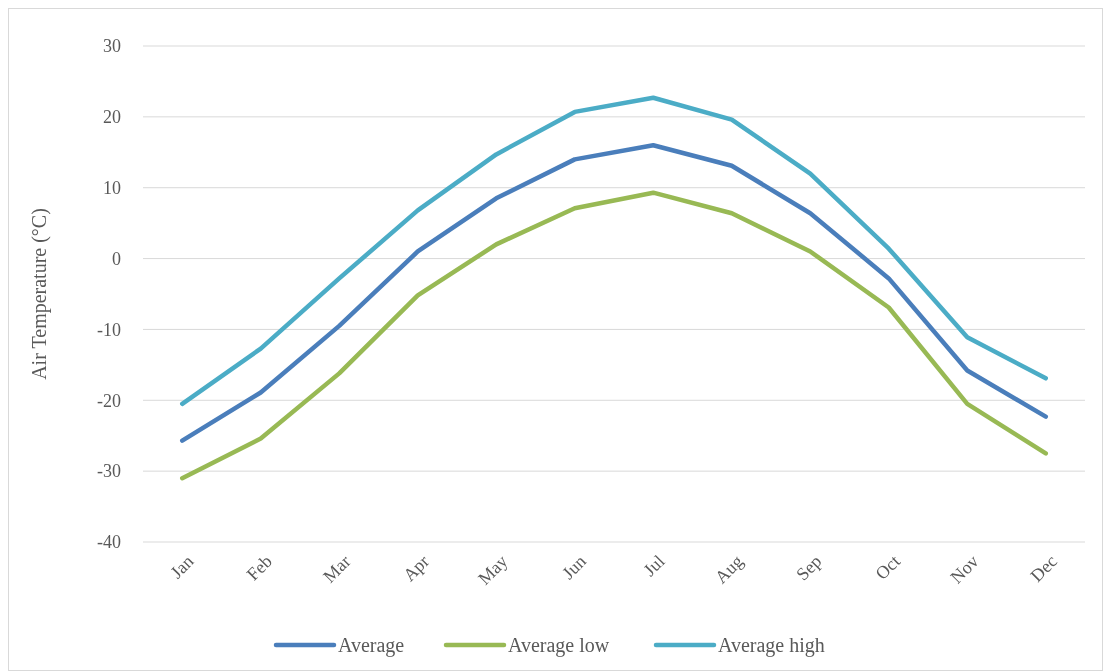  What do you see at coordinates (112, 46) in the screenshot?
I see `y-tick-label: 30` at bounding box center [112, 46].